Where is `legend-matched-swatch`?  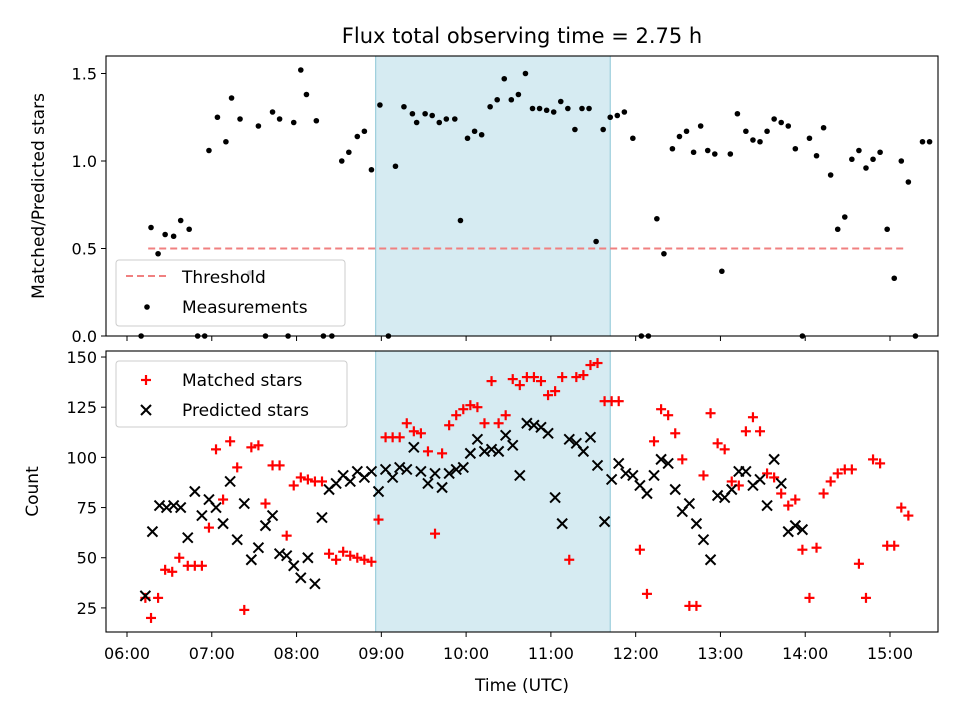 legend-matched-swatch is located at coordinates (146, 380).